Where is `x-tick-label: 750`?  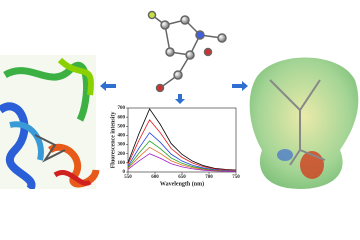
x-tick-label: 750 is located at coordinates (236, 177).